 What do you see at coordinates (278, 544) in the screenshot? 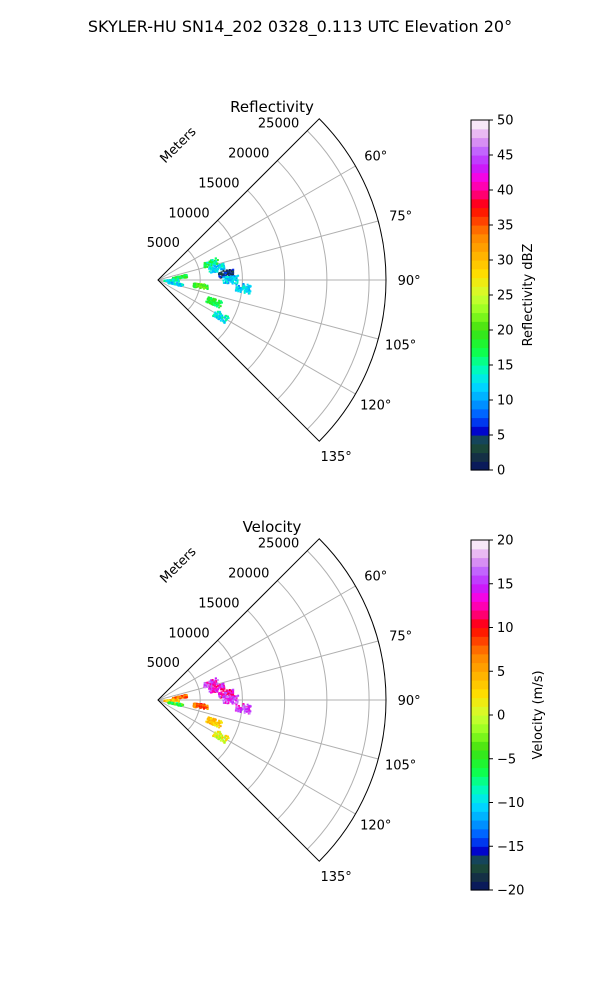
I see `radial-tick-label: 25000` at bounding box center [278, 544].